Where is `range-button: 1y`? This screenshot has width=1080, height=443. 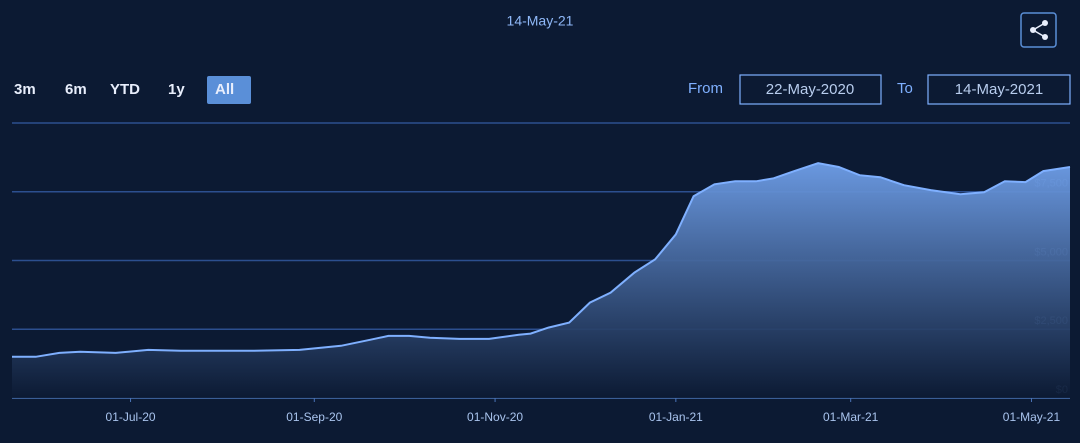
range-button: 1y is located at coordinates (176, 89).